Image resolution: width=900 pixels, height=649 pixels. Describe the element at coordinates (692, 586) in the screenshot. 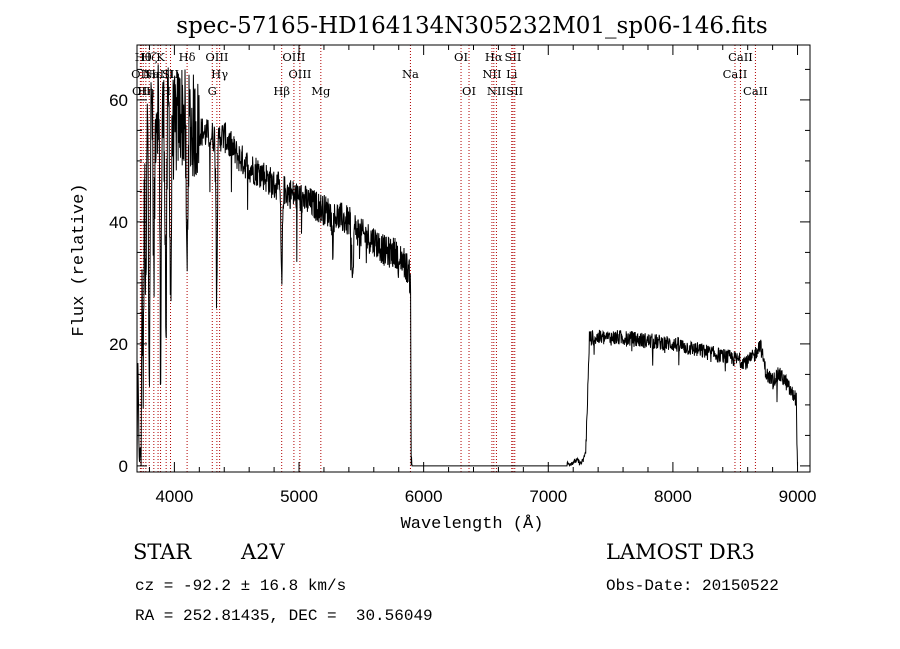

I see `observation-date: Obs-Date: 20150522` at that location.